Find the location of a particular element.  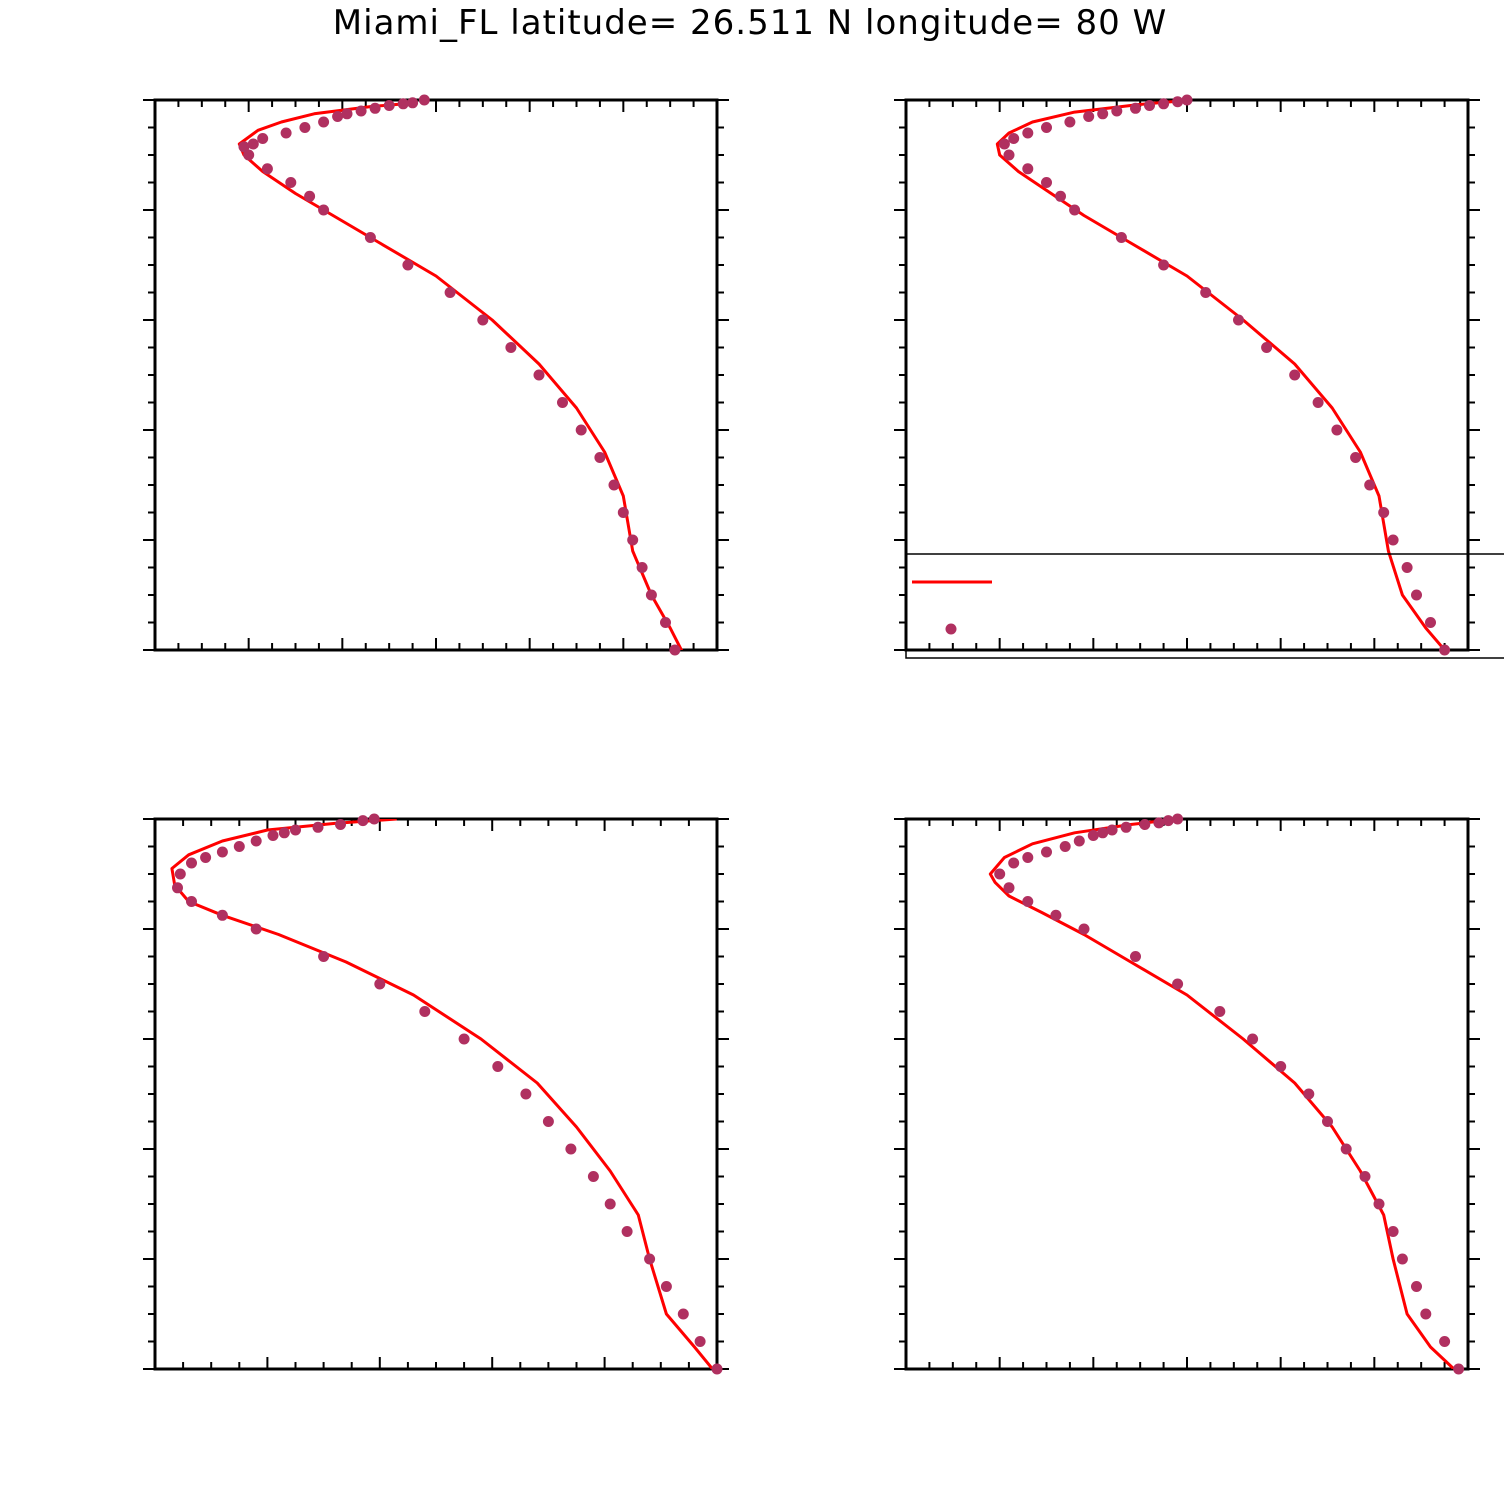

chart-panel-apr is located at coordinates (1187, 375).